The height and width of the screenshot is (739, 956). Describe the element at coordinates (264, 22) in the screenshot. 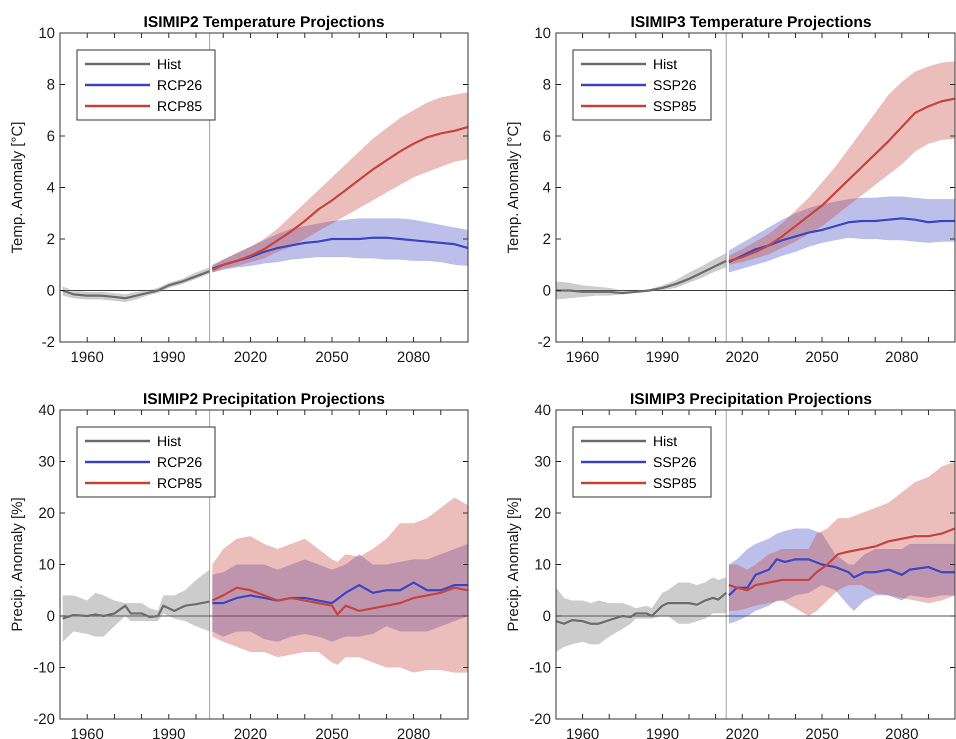

I see `chart-title: ISIMIP2 Temperature Projections` at that location.